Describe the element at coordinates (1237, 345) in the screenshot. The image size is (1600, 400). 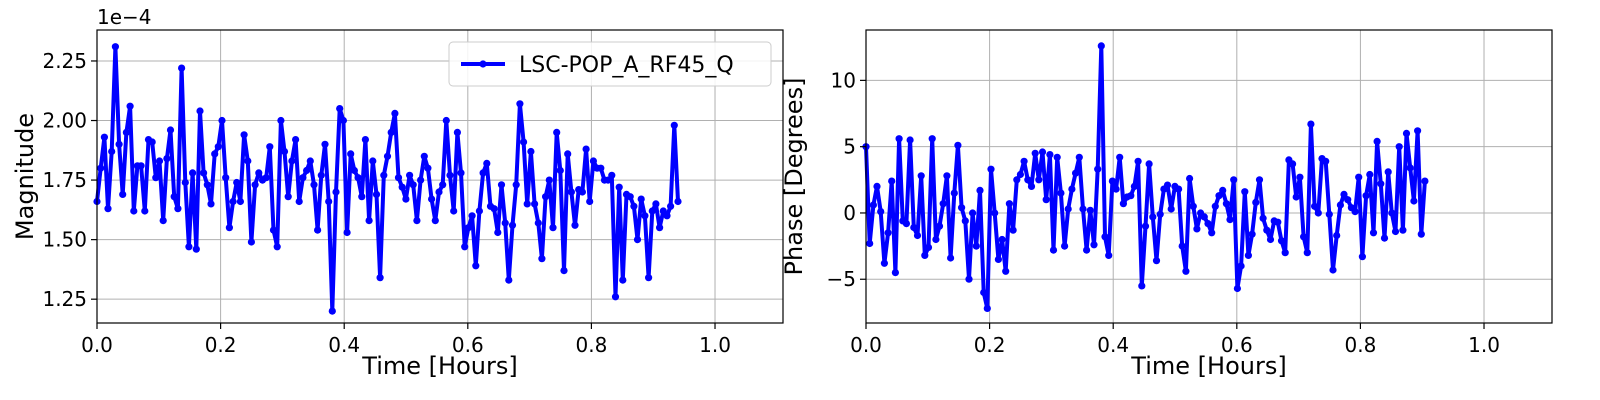
I see `x-tick-label: 0.6` at that location.